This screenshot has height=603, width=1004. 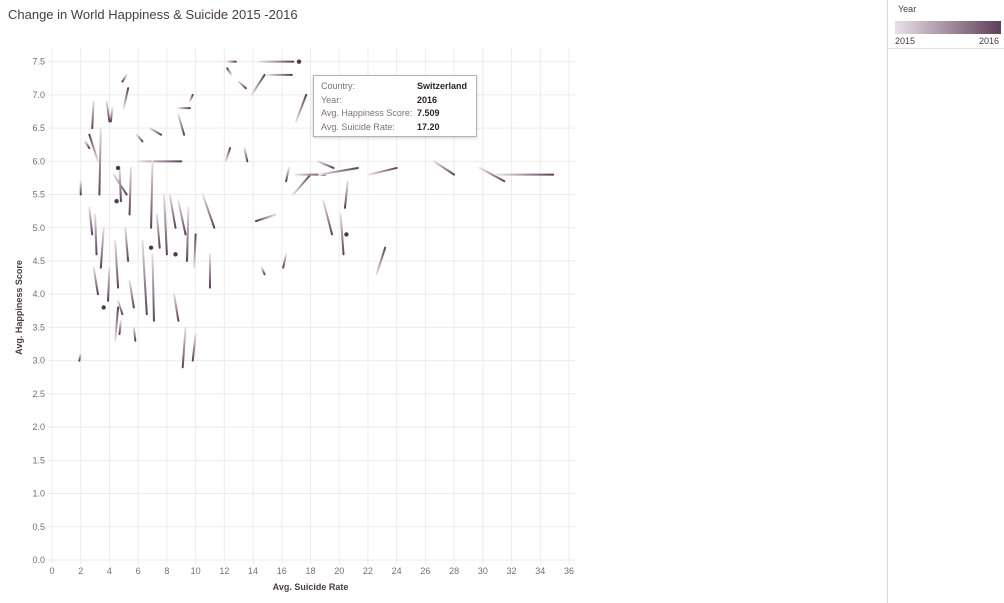 I want to click on y-tick-label: 6.5, so click(x=38, y=128).